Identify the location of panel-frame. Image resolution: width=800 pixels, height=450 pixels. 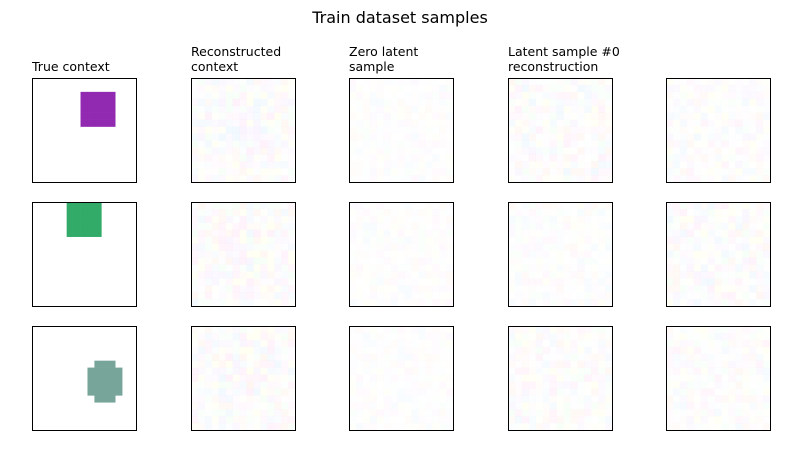
(84, 130).